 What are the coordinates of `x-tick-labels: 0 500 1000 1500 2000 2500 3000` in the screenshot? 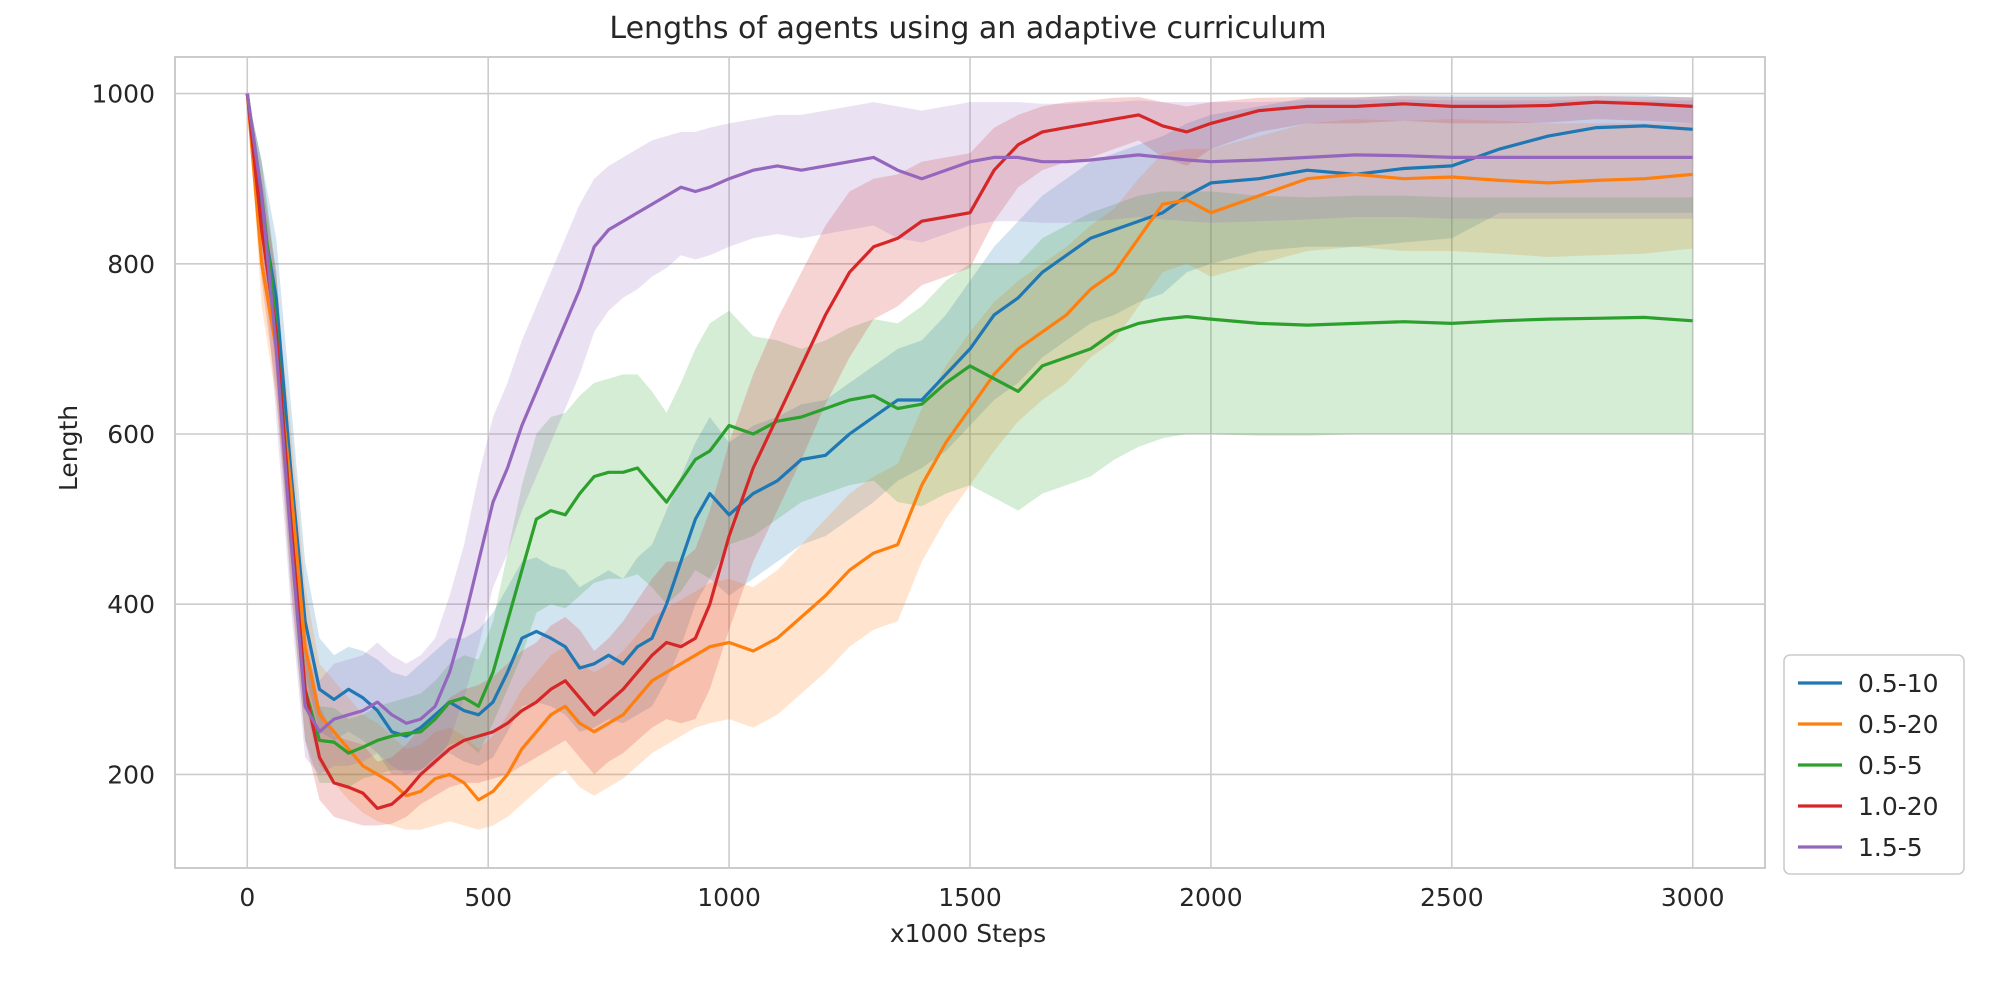 It's located at (981, 897).